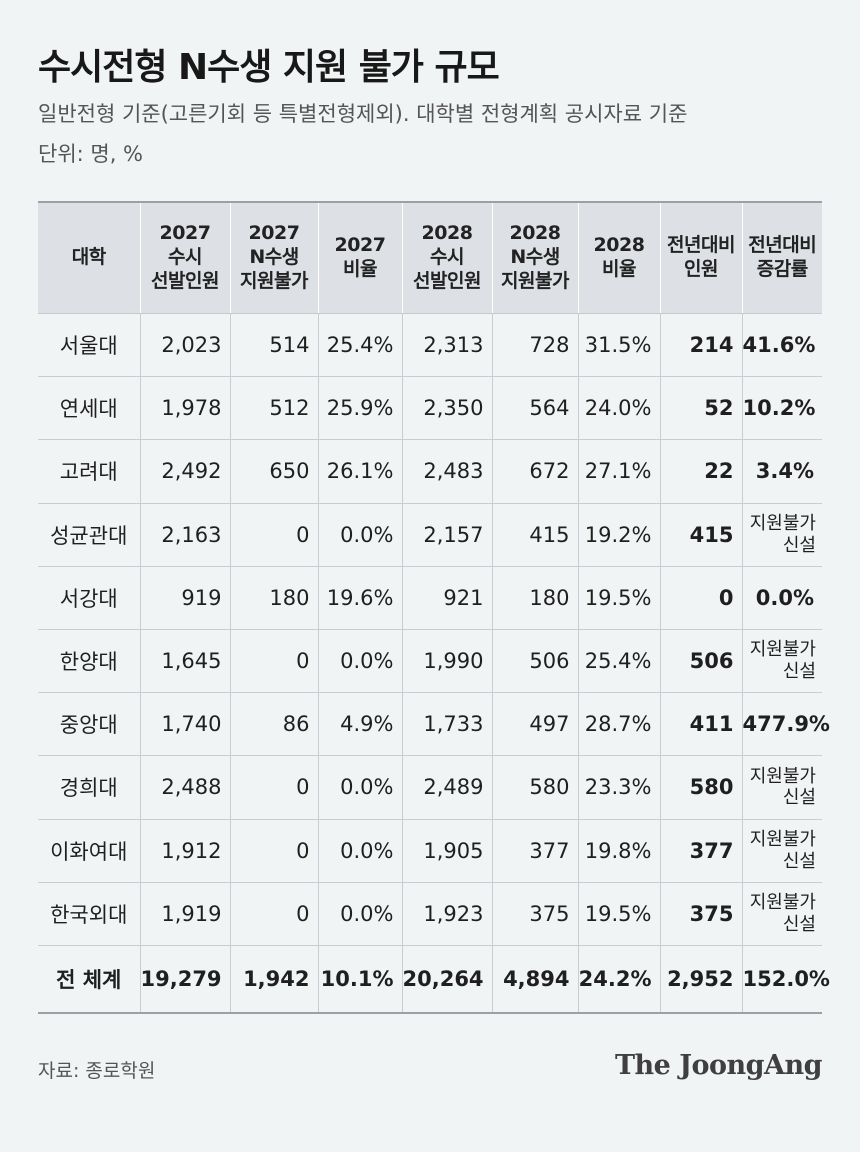  I want to click on table-row: 이화여대 1,912 0 0.0% 1,905 377 19.8% 377 지원불가 신설, so click(430, 851).